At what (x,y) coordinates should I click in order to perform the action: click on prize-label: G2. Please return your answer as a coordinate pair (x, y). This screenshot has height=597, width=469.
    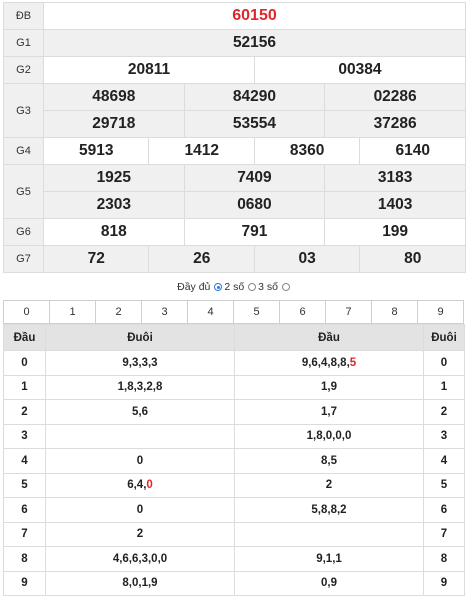
    Looking at the image, I should click on (23, 70).